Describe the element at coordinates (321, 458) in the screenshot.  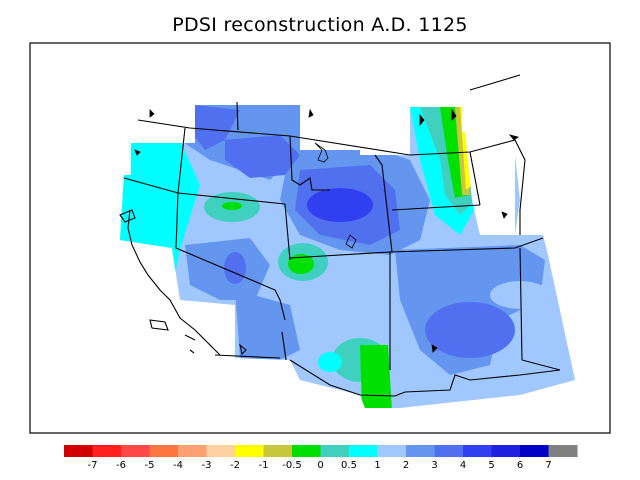
I see `pdsi-colorbar: -7 -6 -5 -4 -3 -2 -1 -0.5 0 0.5 1 2 3 4 5 6 7` at that location.